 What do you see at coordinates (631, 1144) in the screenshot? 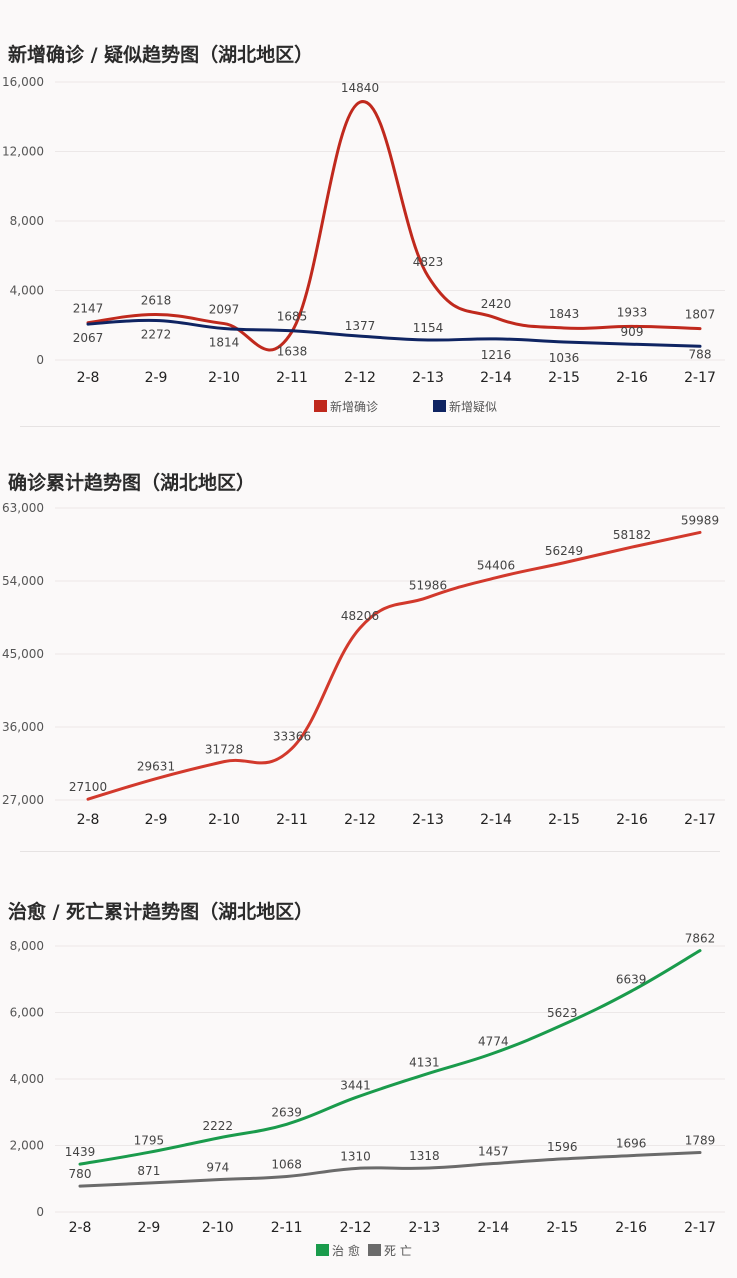
I see `data-label: 1696` at bounding box center [631, 1144].